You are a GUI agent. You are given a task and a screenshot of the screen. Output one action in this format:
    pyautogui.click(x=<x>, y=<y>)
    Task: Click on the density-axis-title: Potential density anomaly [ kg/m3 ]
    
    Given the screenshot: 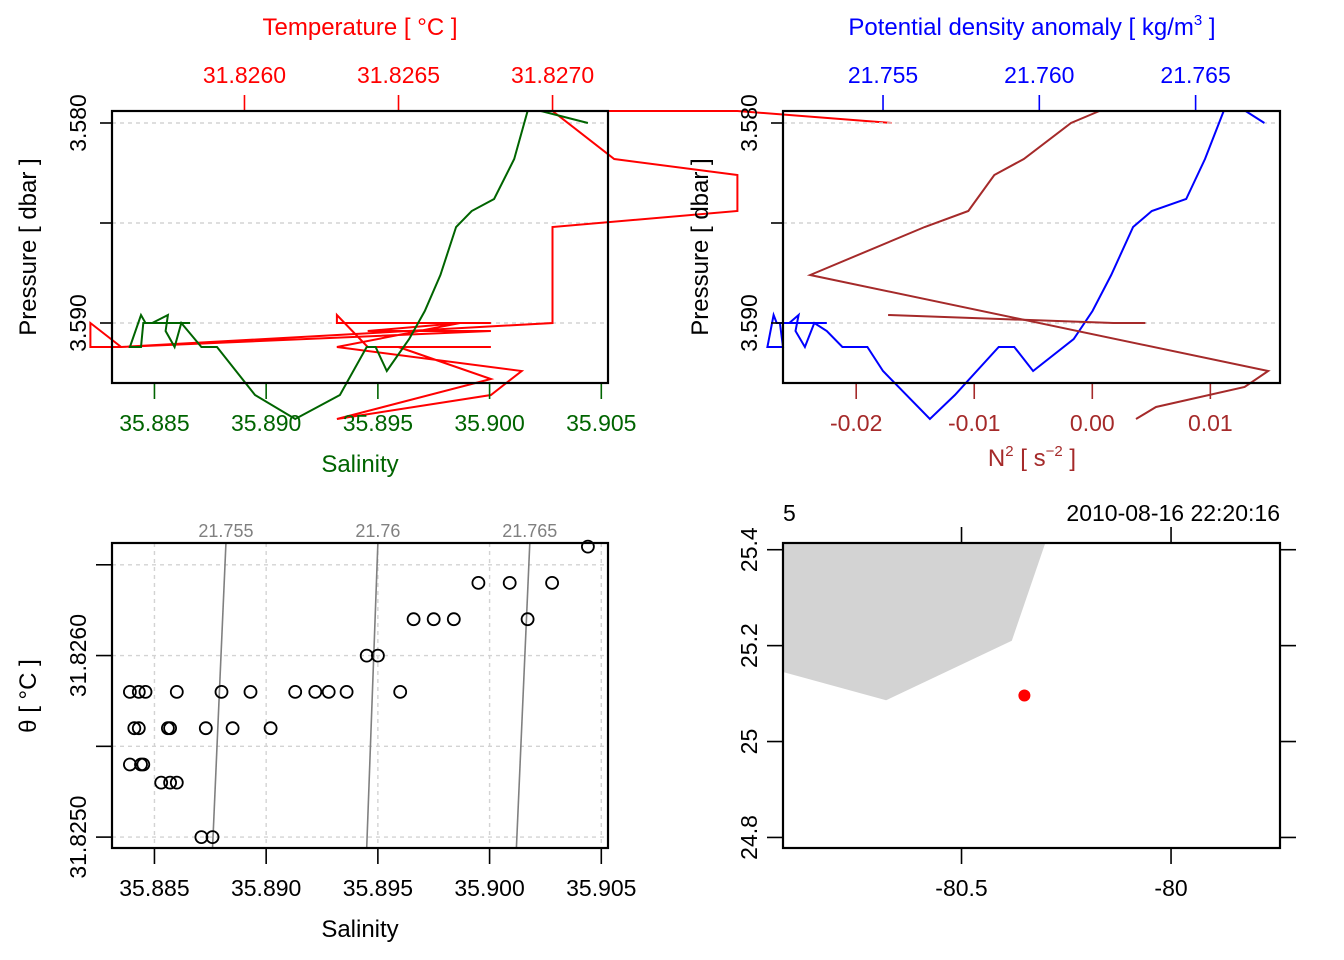 What is the action you would take?
    pyautogui.click(x=1031, y=26)
    